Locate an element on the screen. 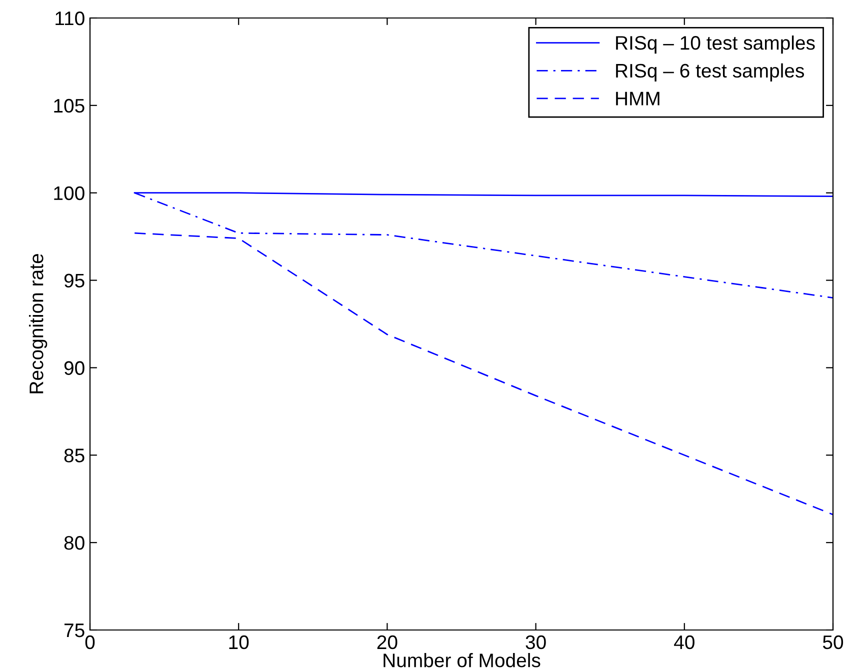 This screenshot has width=853, height=671. x-tick-label: 40 is located at coordinates (684, 642).